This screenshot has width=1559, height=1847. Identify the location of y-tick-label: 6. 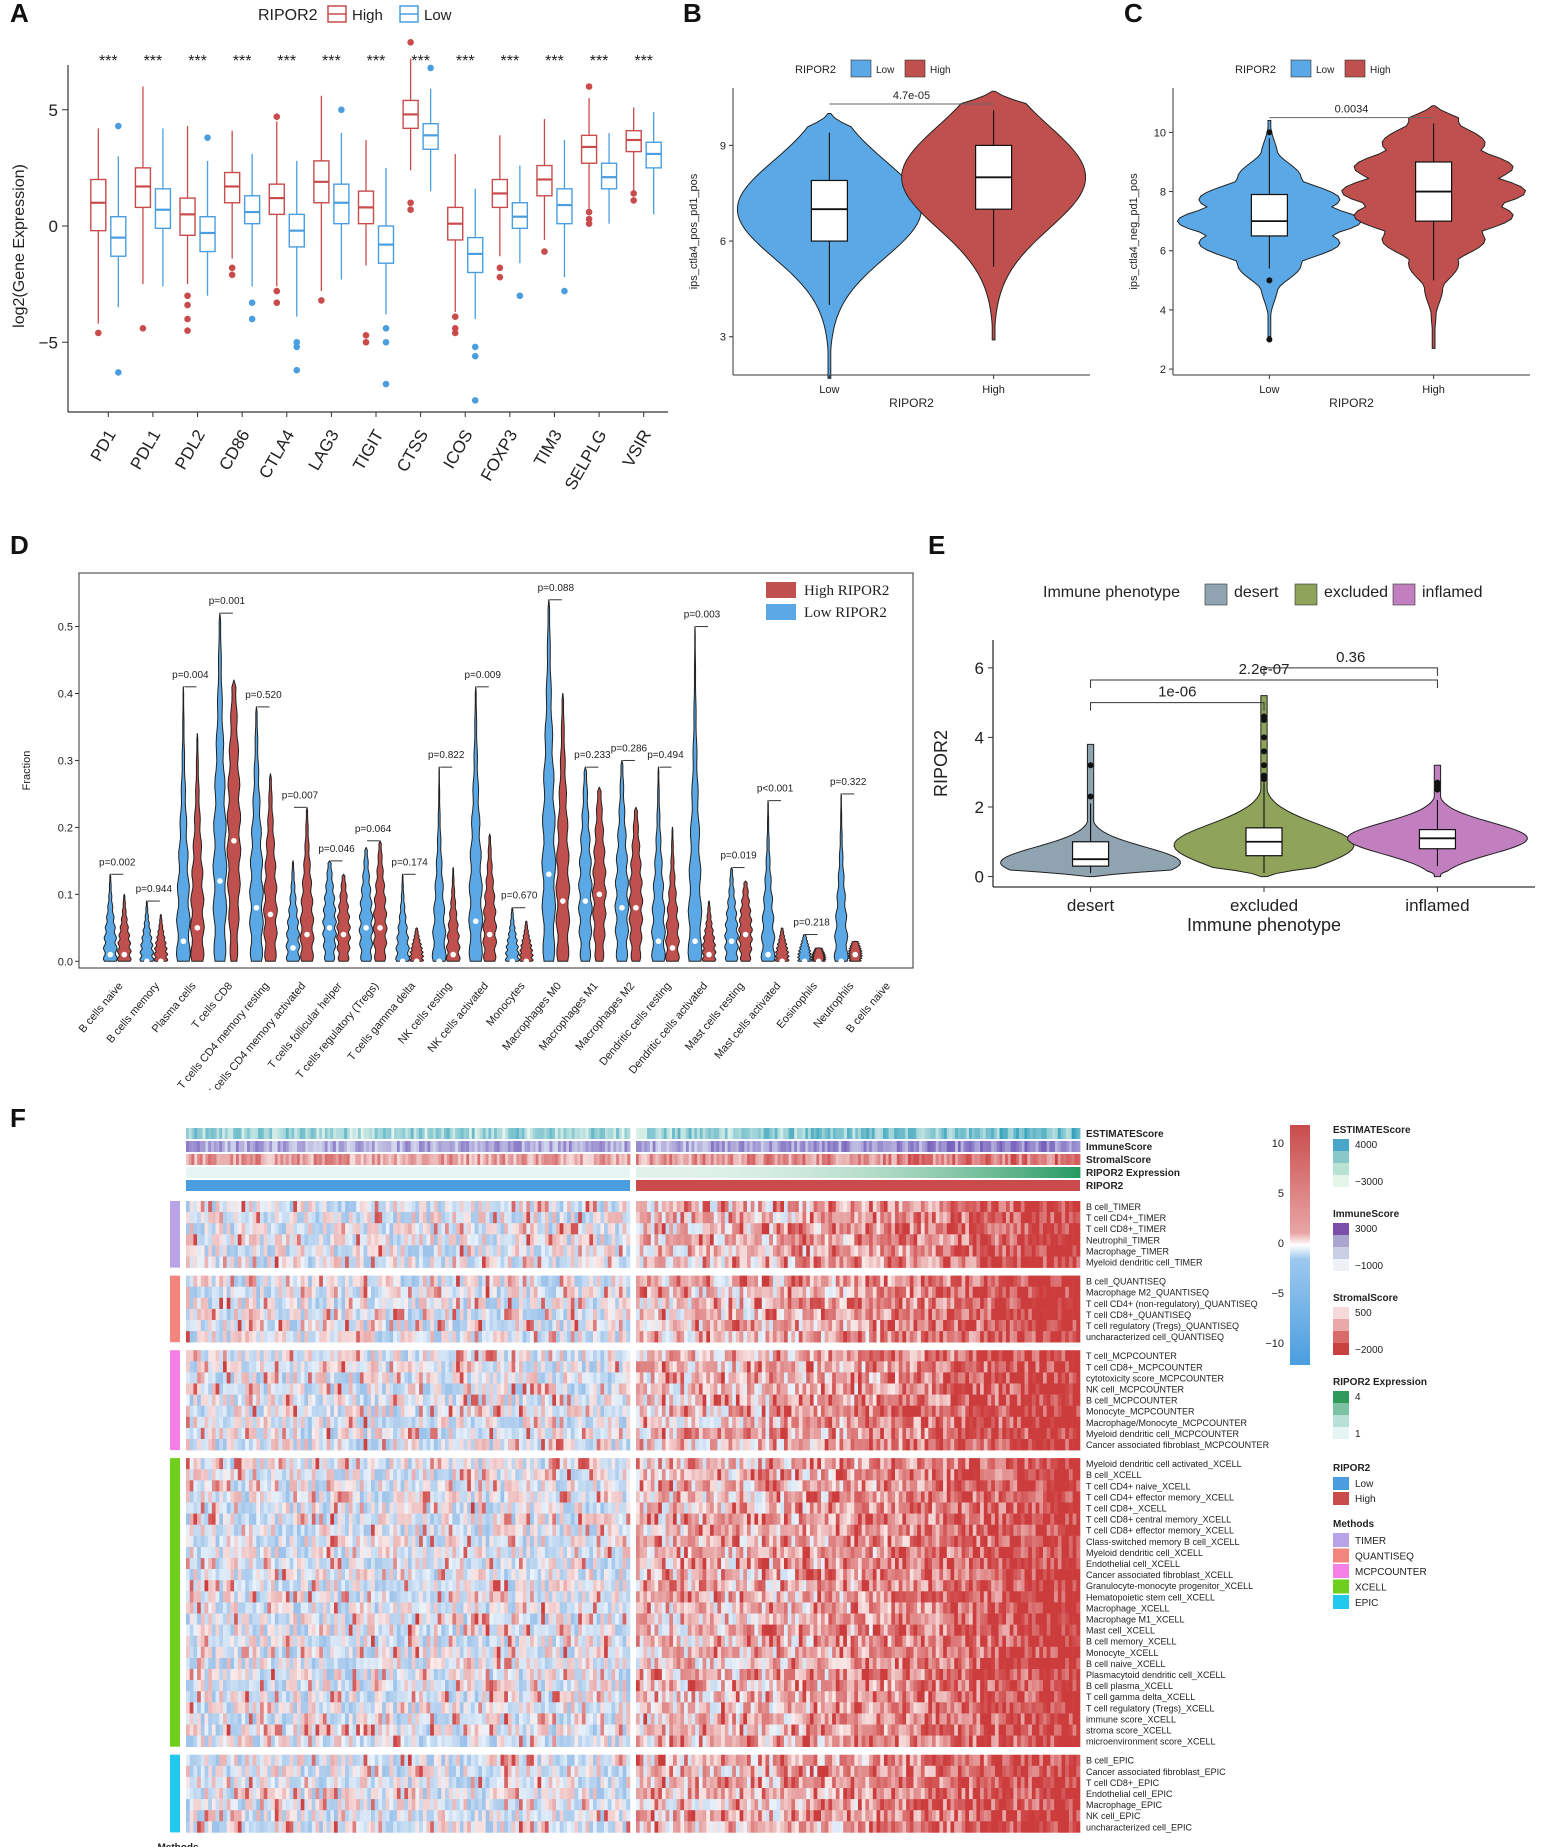
(979, 668).